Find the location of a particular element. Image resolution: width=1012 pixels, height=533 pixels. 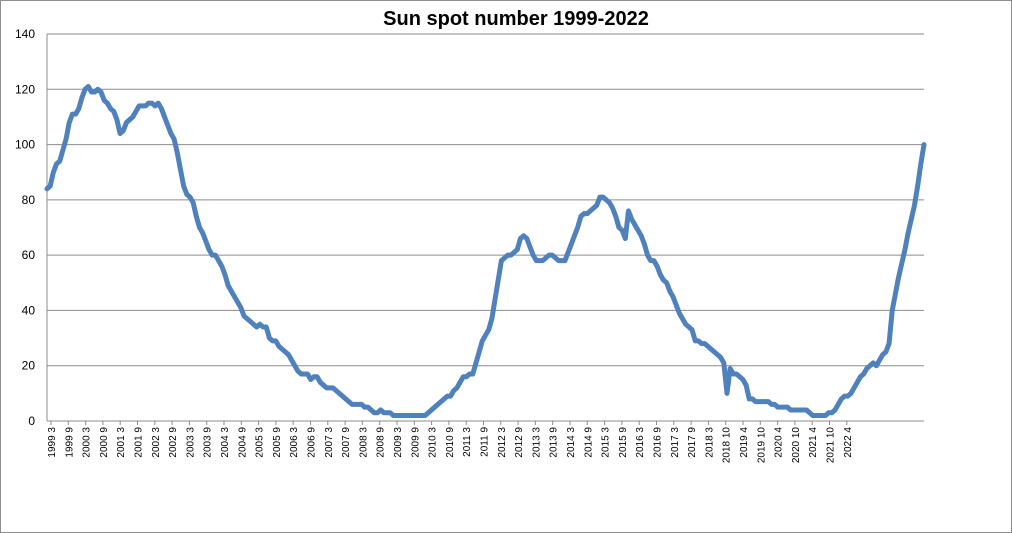

y-tick-label: 0 is located at coordinates (31, 421).